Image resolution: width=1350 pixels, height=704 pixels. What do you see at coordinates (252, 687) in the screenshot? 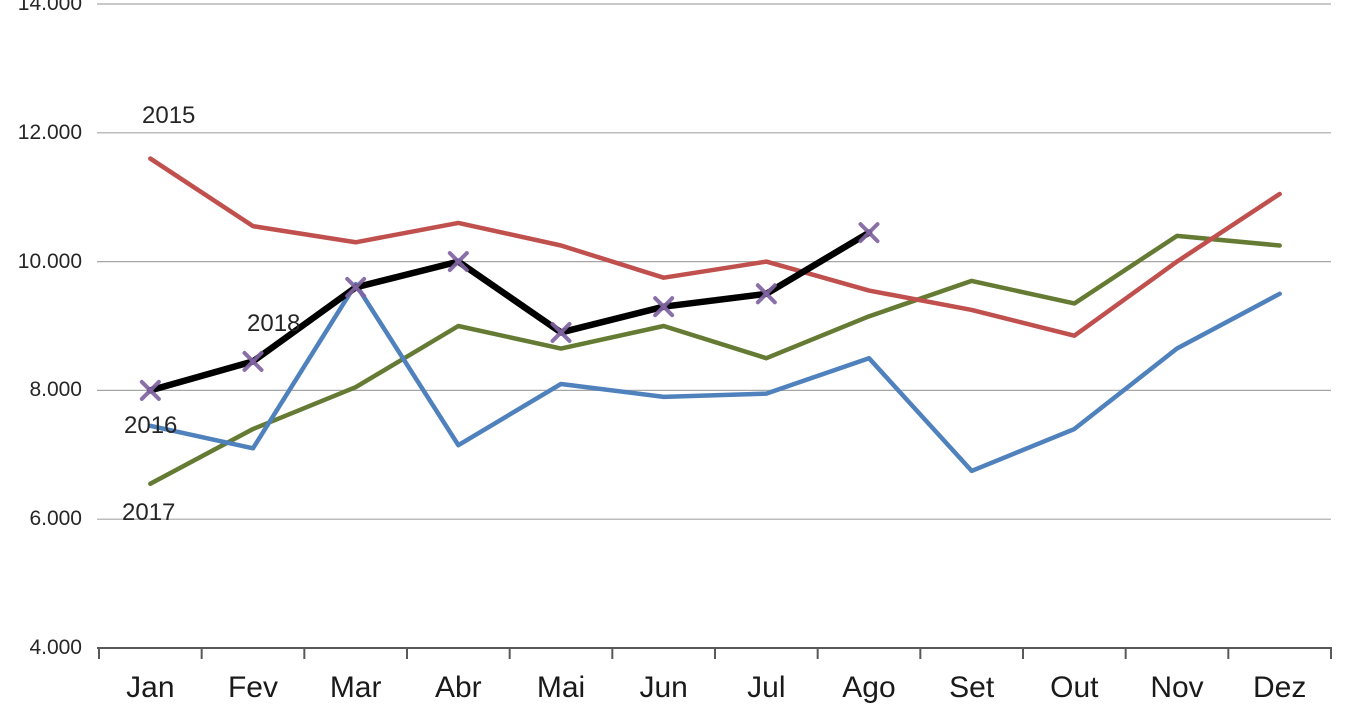
I see `x-category-label-Fev: Fev` at bounding box center [252, 687].